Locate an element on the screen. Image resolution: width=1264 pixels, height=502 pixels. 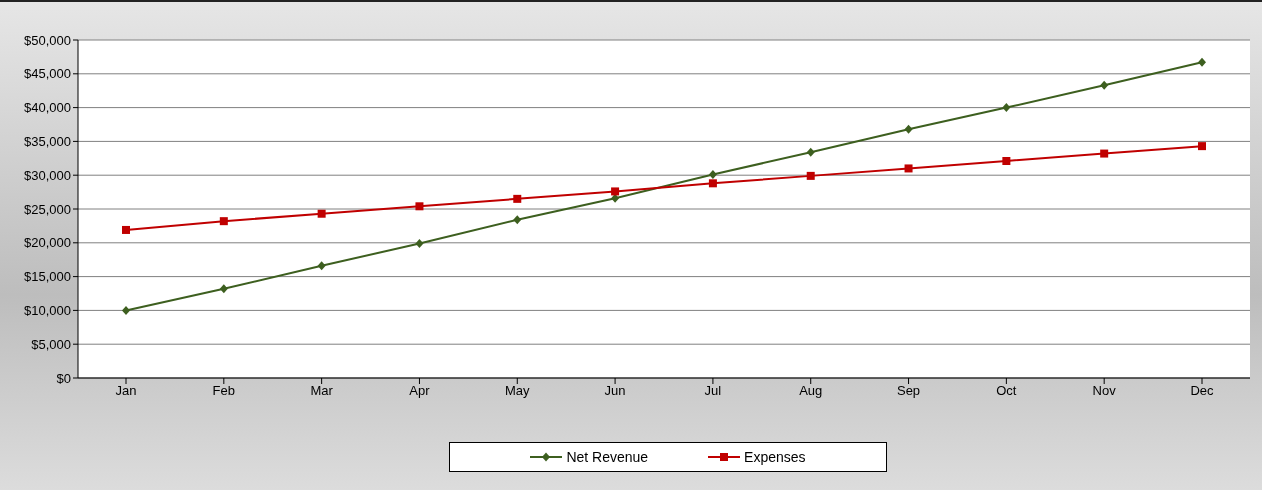
x-tick-label: Jul is located at coordinates (713, 391).